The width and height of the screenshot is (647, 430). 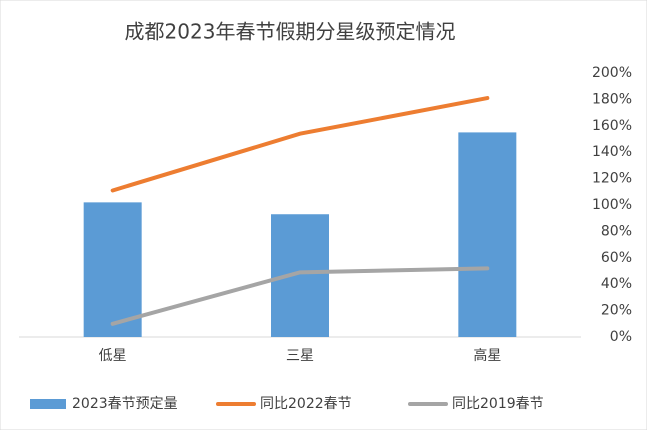 What do you see at coordinates (300, 356) in the screenshot?
I see `x-tick-label: 三星` at bounding box center [300, 356].